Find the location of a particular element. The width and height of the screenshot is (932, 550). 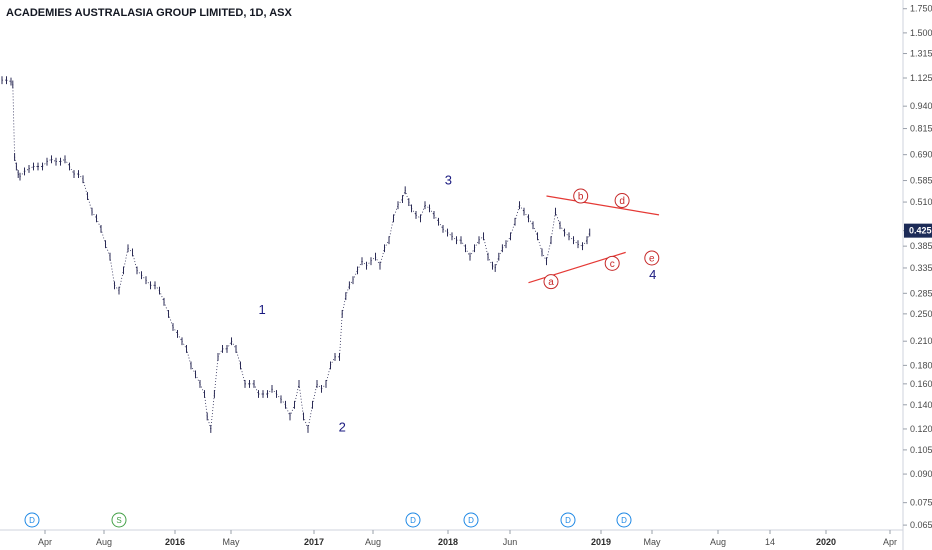

x-tick-label: 2020 is located at coordinates (826, 542).